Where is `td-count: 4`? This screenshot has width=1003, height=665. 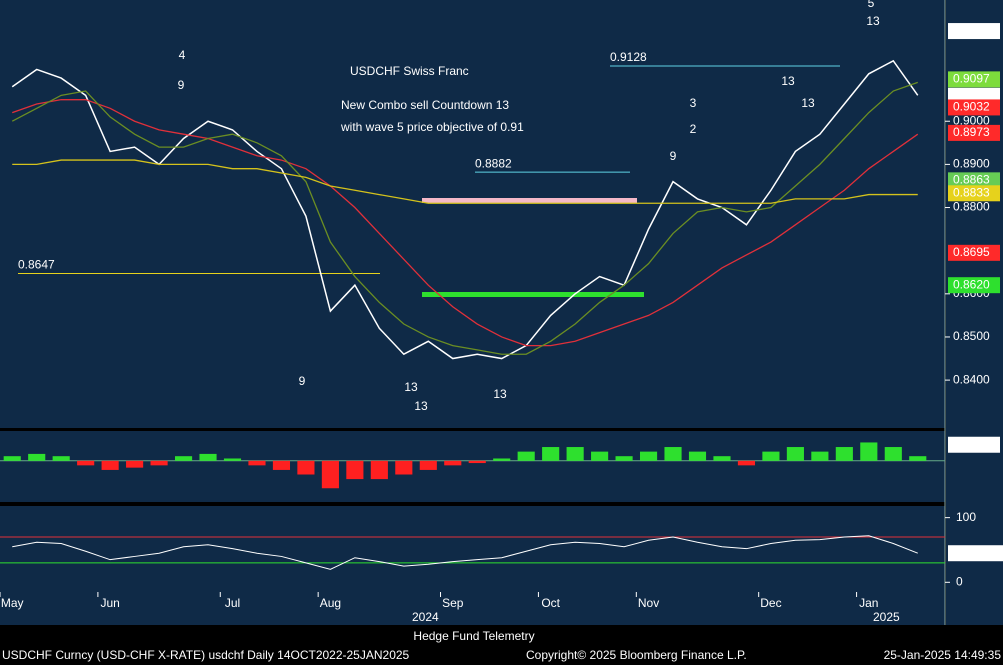 td-count: 4 is located at coordinates (182, 55).